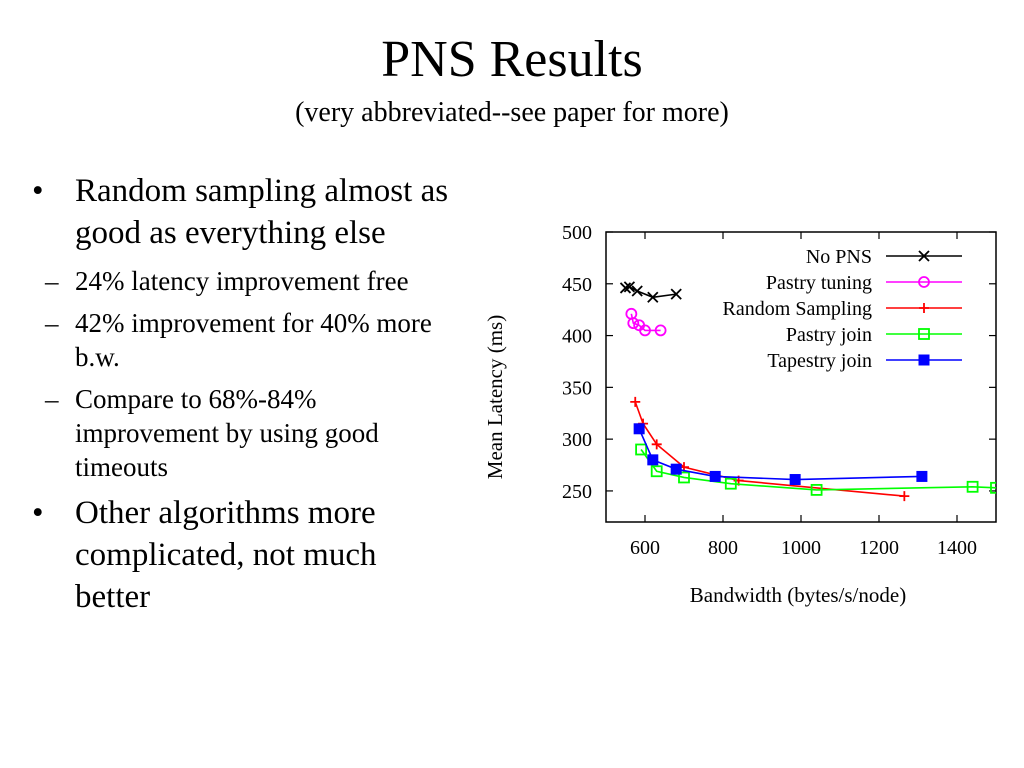  Describe the element at coordinates (798, 595) in the screenshot. I see `x-axis-label: Bandwidth (bytes/s/node)` at that location.